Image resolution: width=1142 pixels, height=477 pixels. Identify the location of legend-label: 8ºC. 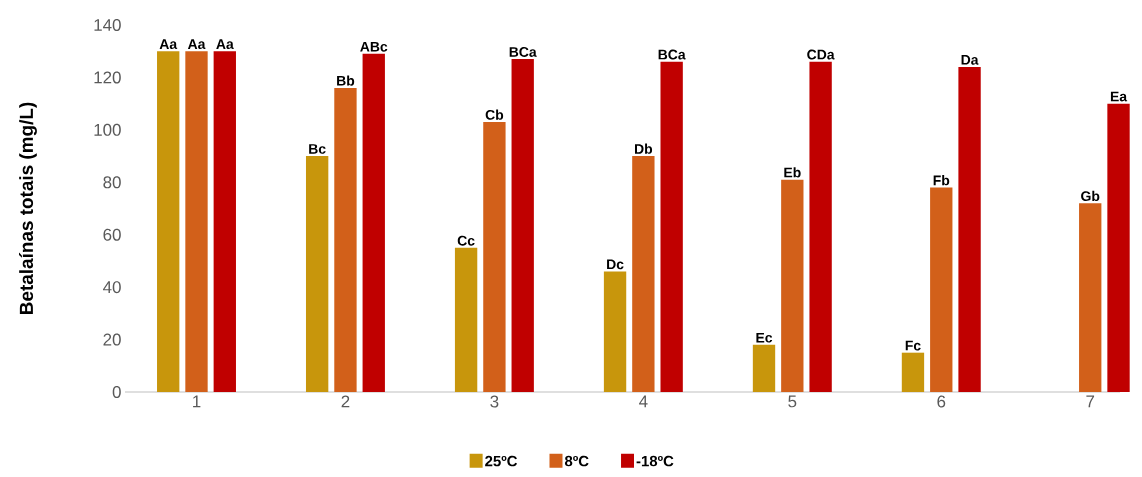
(576, 461).